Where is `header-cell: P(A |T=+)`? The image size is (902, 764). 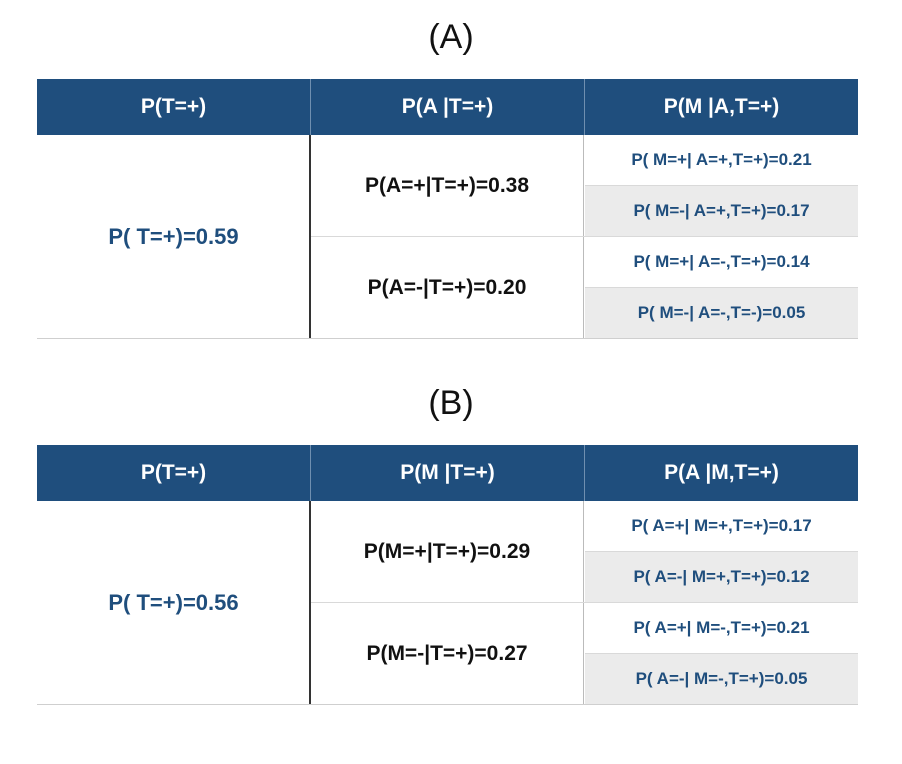 header-cell: P(A |T=+) is located at coordinates (447, 106).